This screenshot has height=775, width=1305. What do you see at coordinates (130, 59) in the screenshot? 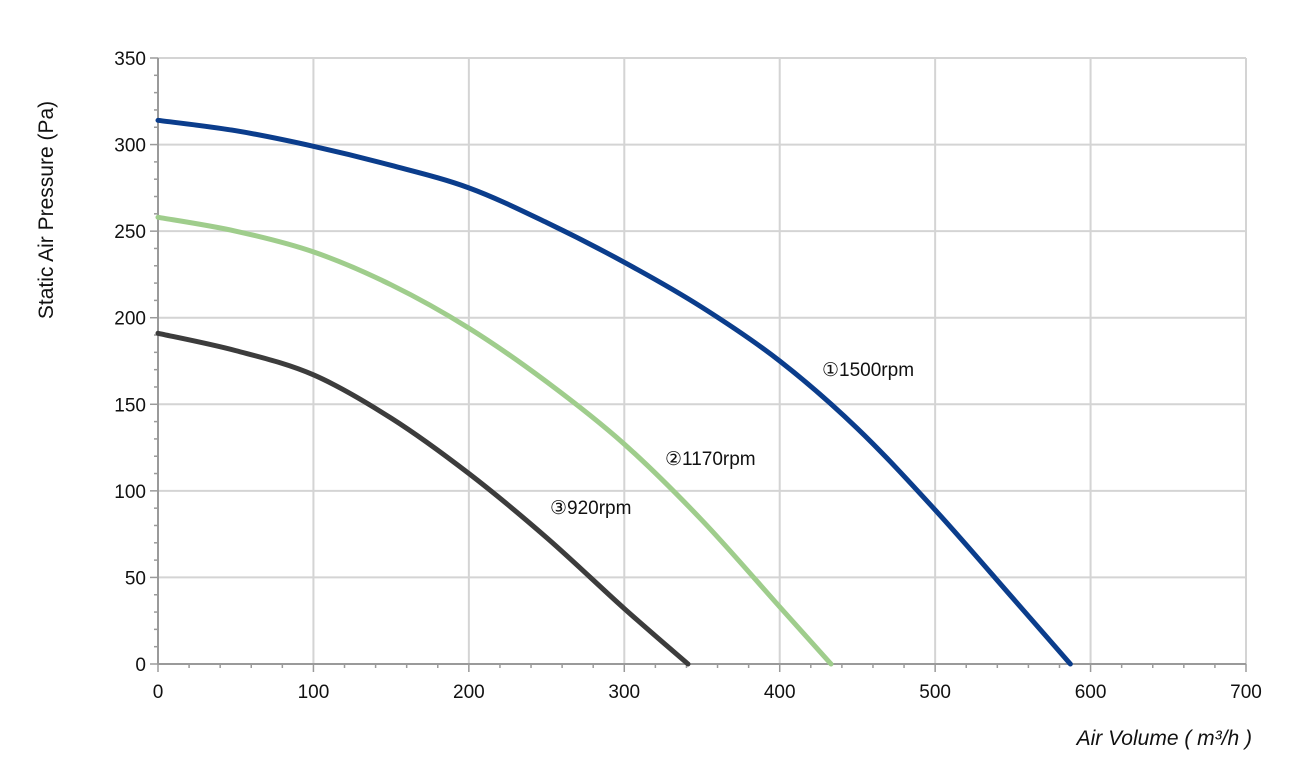
I see `y-tick-label: 350` at bounding box center [130, 59].